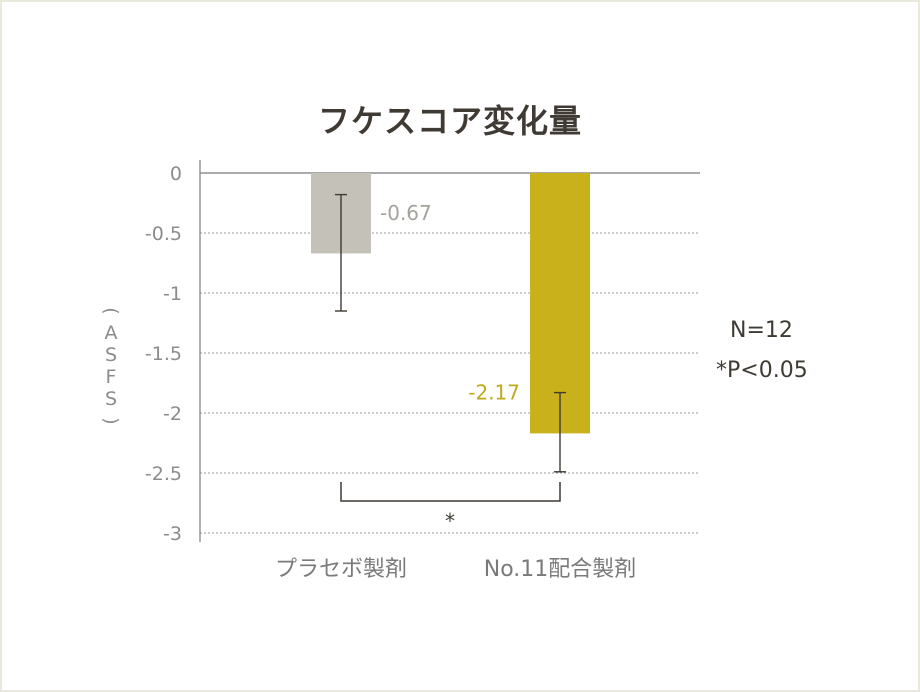 Image resolution: width=920 pixels, height=692 pixels. I want to click on y-tick-label: -2, so click(172, 414).